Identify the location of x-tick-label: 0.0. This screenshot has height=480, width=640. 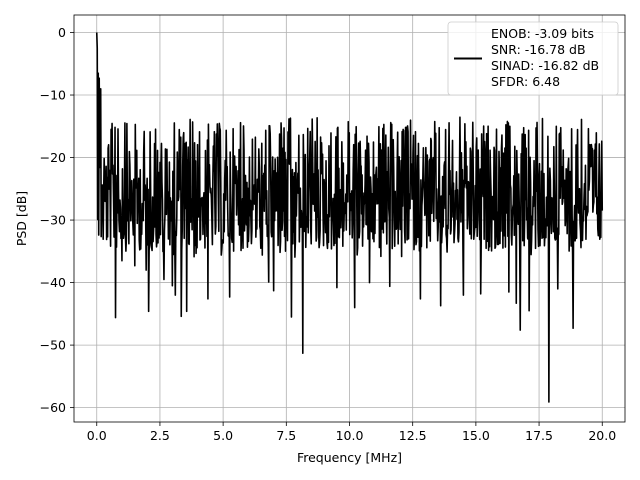
(97, 435).